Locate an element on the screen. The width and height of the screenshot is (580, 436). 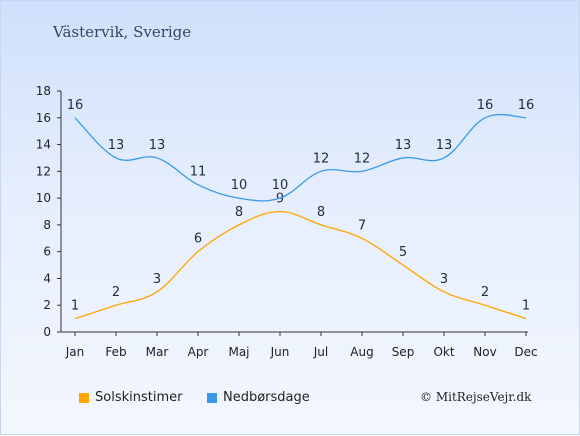
x-tick-label: Jan is located at coordinates (75, 352).